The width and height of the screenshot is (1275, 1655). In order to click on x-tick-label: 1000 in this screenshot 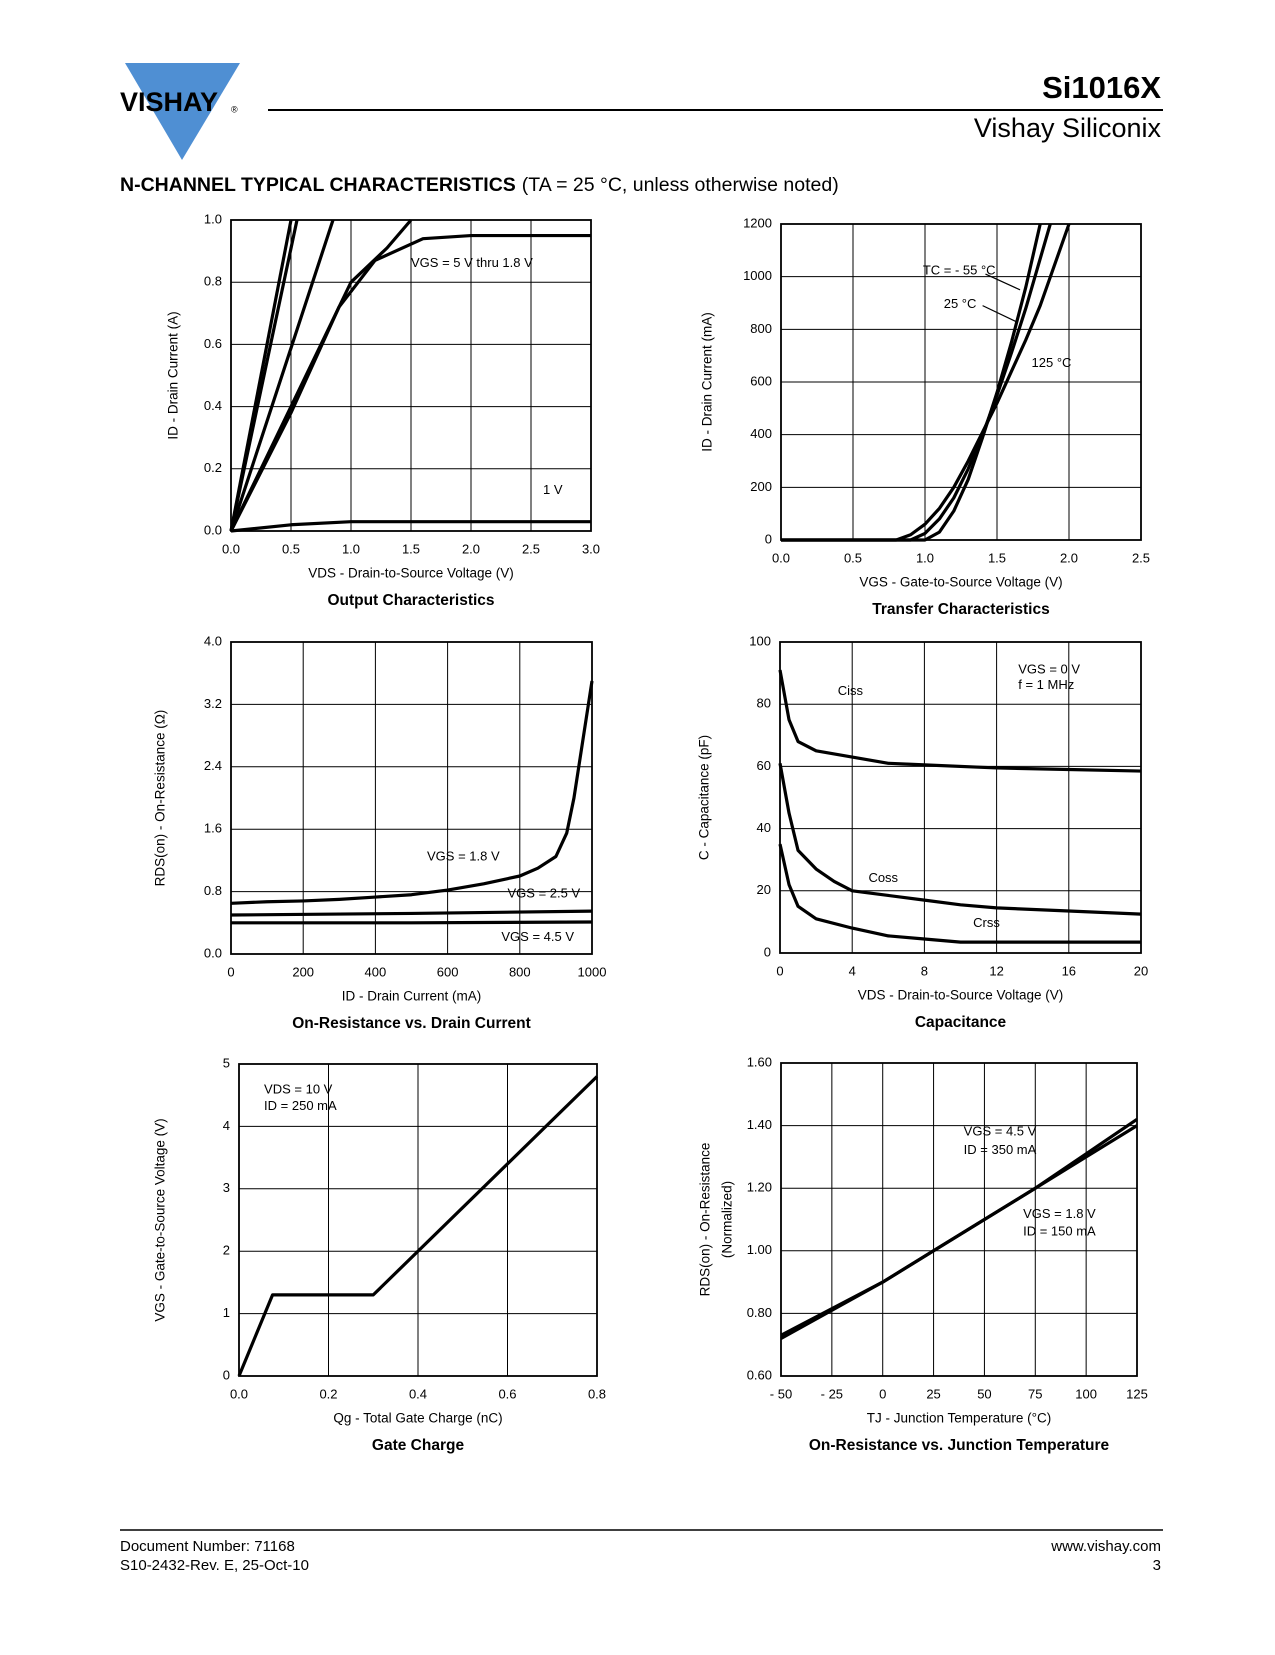, I will do `click(592, 971)`.